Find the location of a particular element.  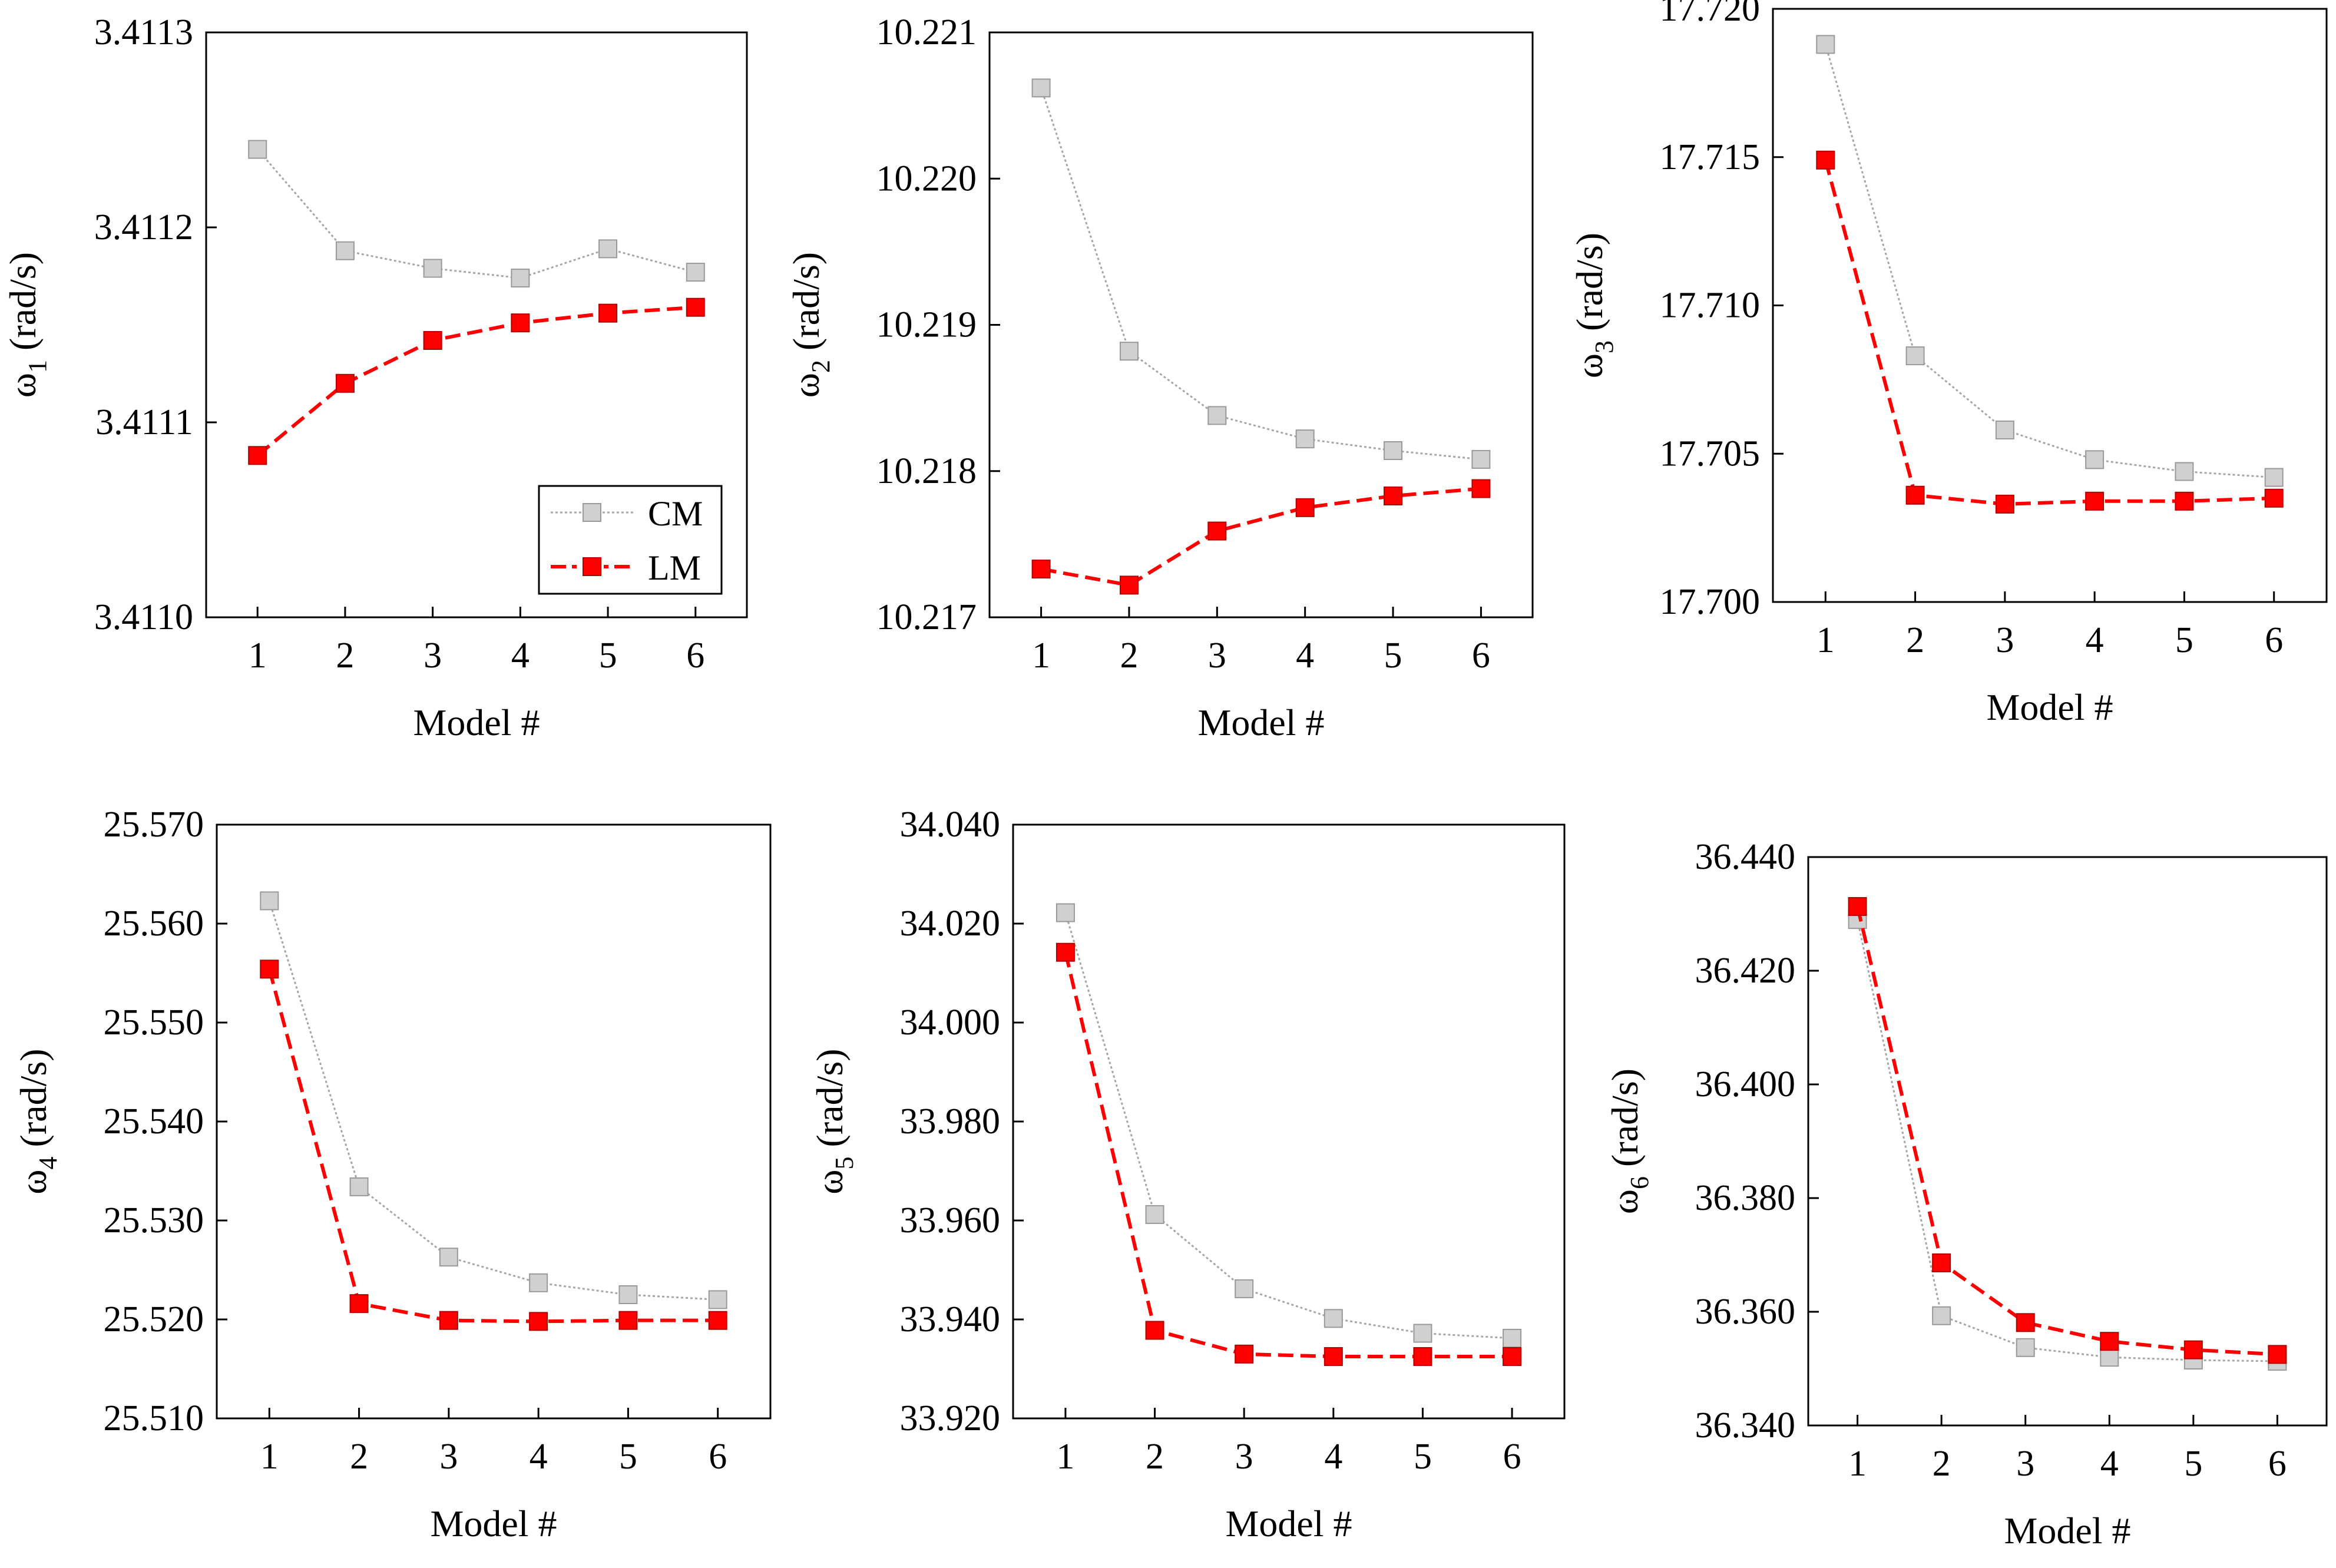

y-tick-label: 10.220 is located at coordinates (926, 178).